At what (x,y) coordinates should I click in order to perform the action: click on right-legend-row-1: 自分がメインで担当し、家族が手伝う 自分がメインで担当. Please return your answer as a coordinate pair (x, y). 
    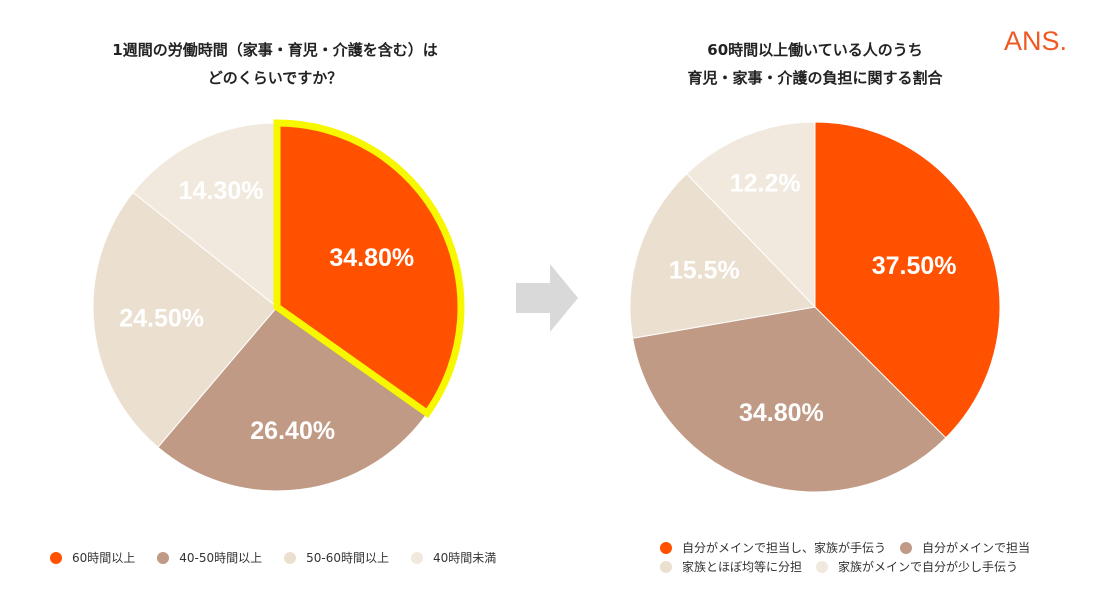
    Looking at the image, I should click on (852, 547).